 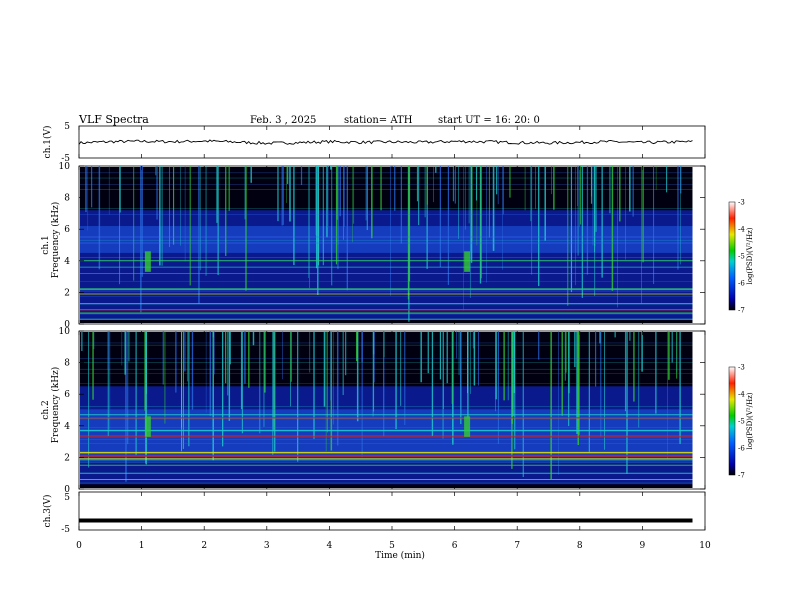 I want to click on time-axis-label: Time (min), so click(x=400, y=555).